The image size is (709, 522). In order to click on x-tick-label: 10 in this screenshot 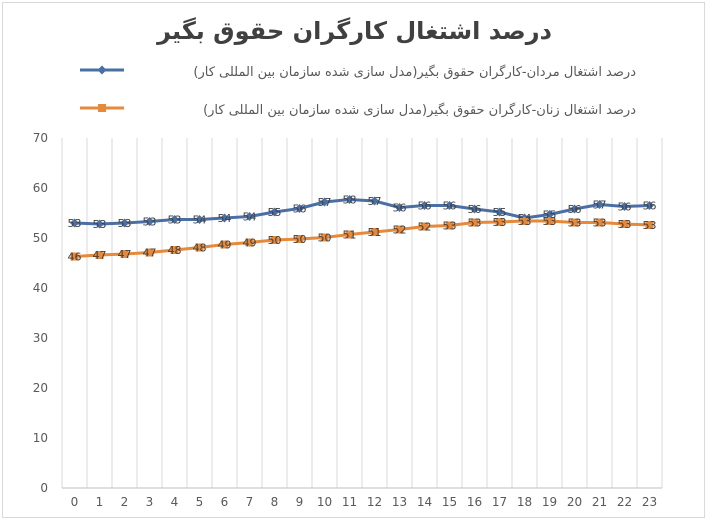, I will do `click(324, 502)`.